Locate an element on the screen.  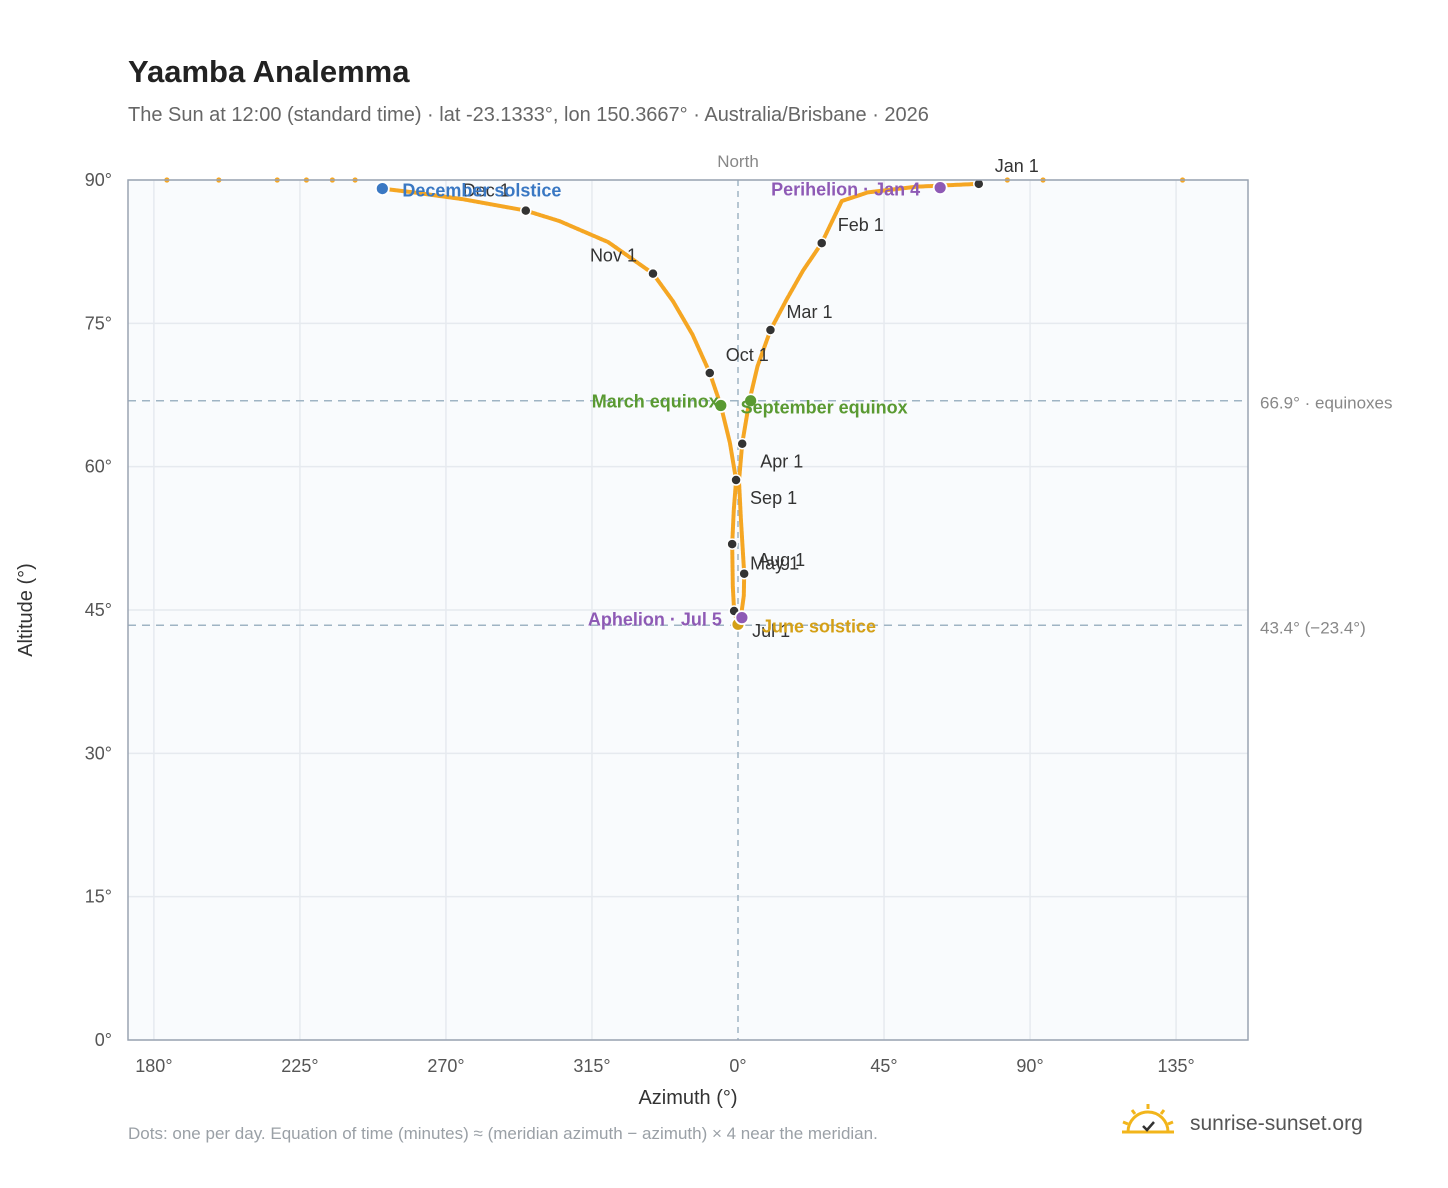
x-axis-label: Azimuth (°) is located at coordinates (687, 1098).